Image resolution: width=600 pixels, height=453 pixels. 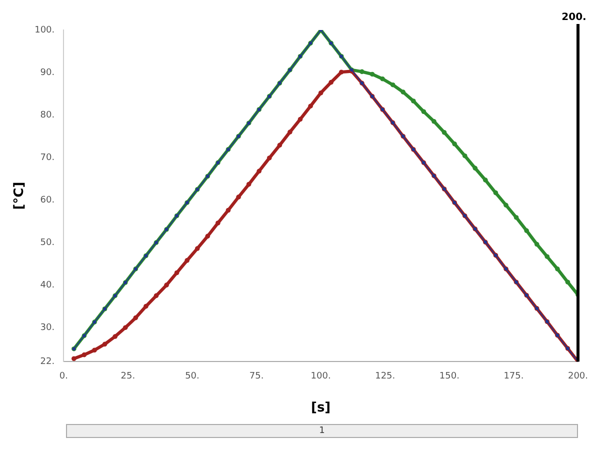 What do you see at coordinates (192, 376) in the screenshot?
I see `x-tick-label: 50.` at bounding box center [192, 376].